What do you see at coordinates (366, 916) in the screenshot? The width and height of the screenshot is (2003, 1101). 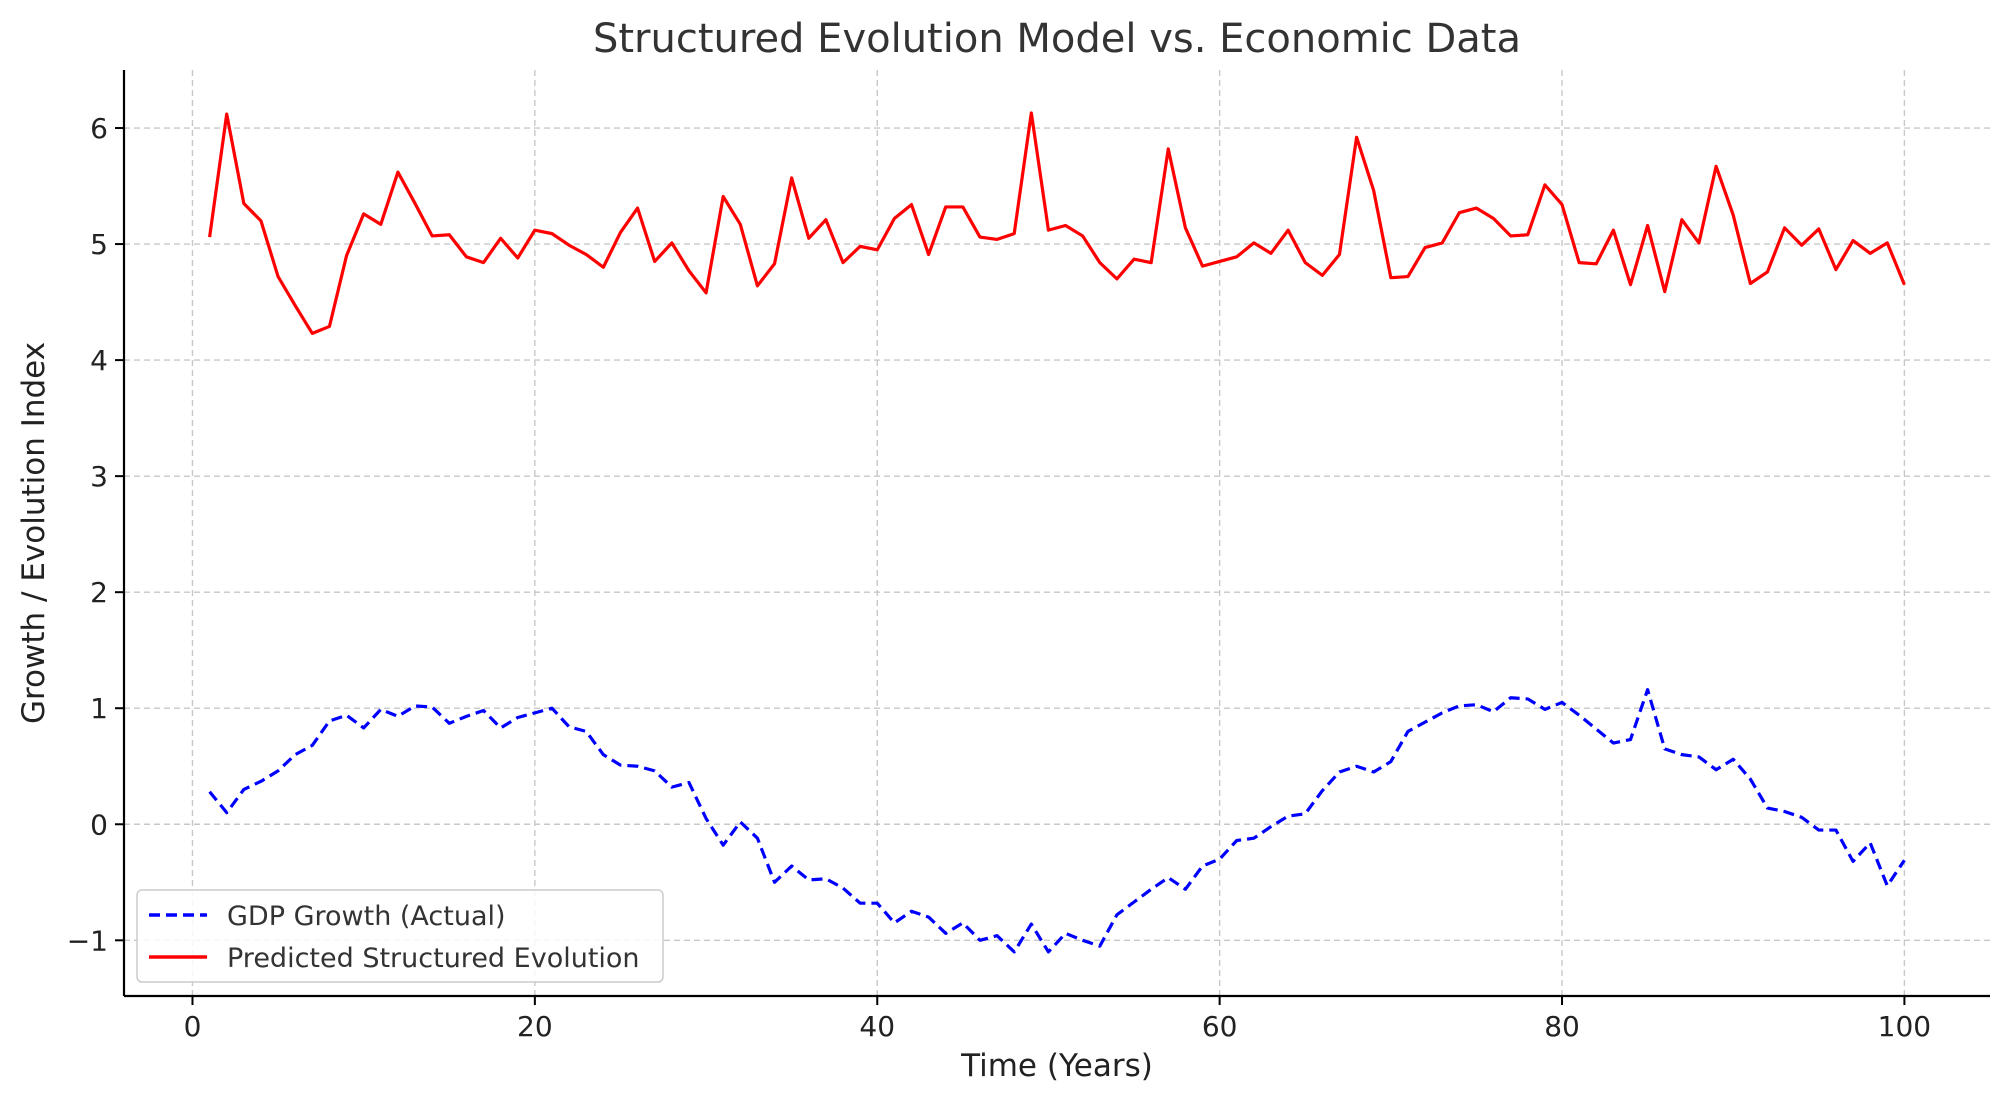 I see `legend-label-gdp: GDP Growth (Actual)` at bounding box center [366, 916].